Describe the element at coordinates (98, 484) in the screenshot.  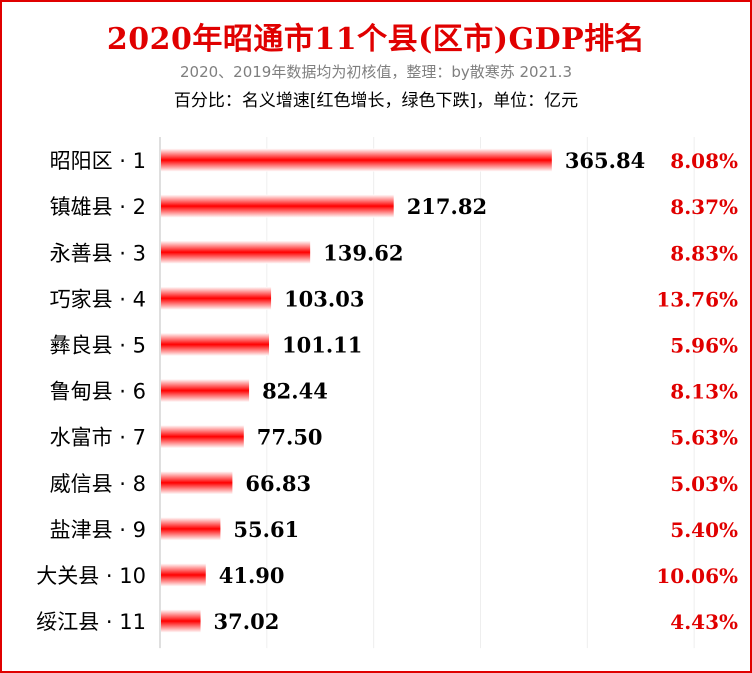
I see `category-label: 威信县 · 8` at that location.